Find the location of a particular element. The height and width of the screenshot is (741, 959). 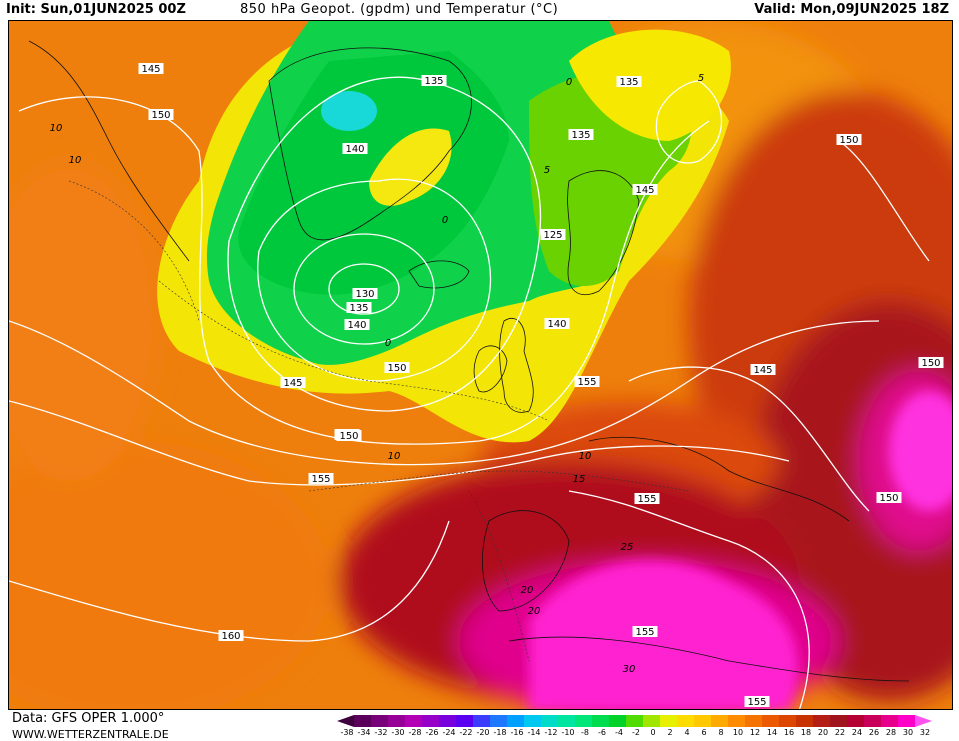

svg-text: 5 is located at coordinates (701, 78).